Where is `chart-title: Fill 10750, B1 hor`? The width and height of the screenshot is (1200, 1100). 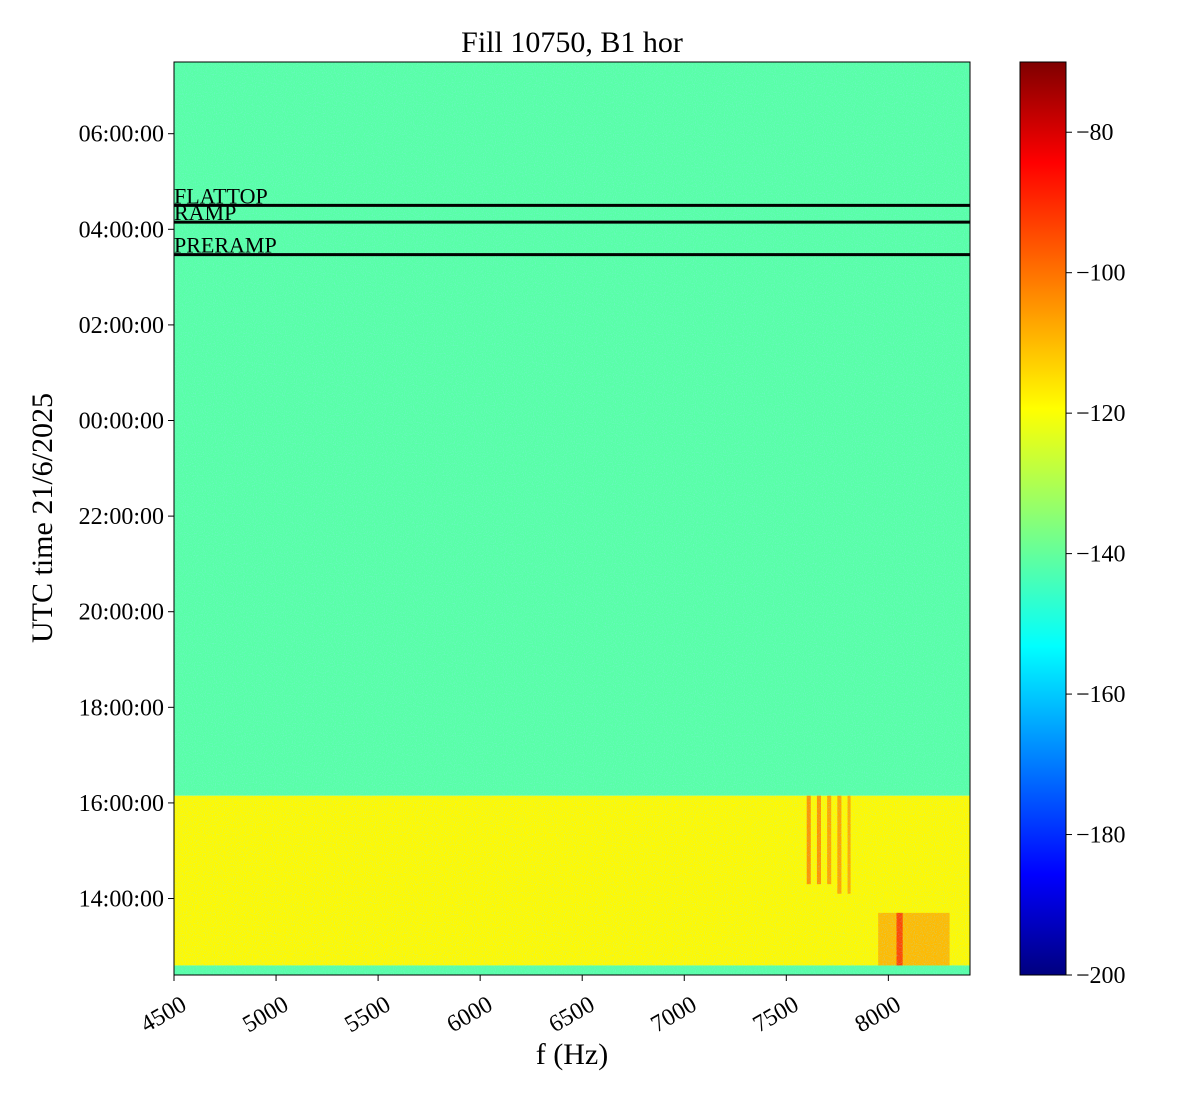 chart-title: Fill 10750, B1 hor is located at coordinates (572, 42).